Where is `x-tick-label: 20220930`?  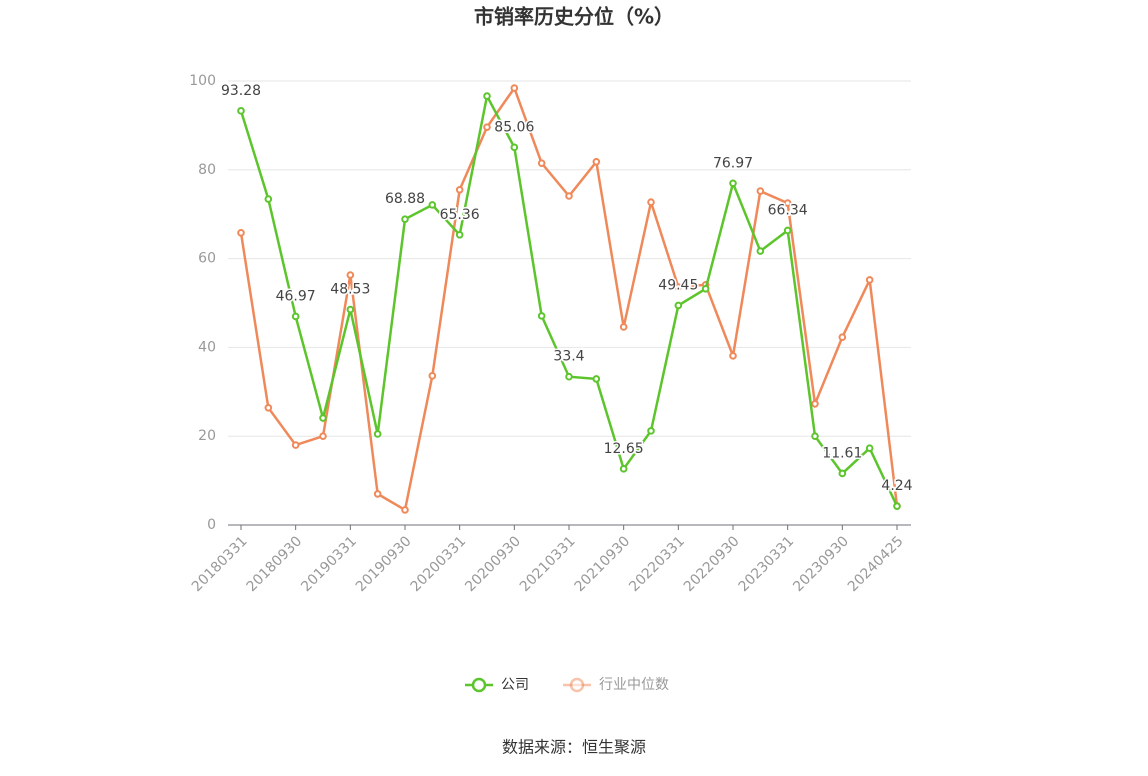
x-tick-label: 20220930 is located at coordinates (712, 564).